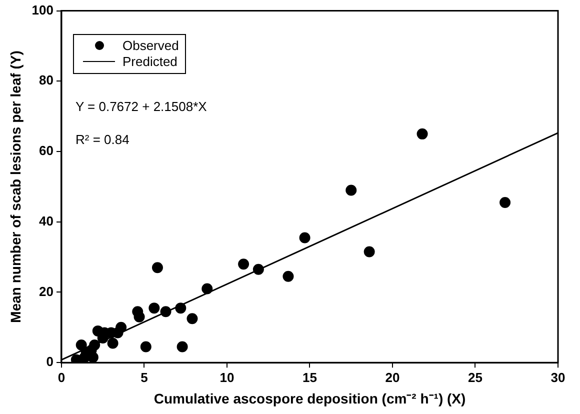  Describe the element at coordinates (150, 46) in the screenshot. I see `legend-label: Observed` at that location.